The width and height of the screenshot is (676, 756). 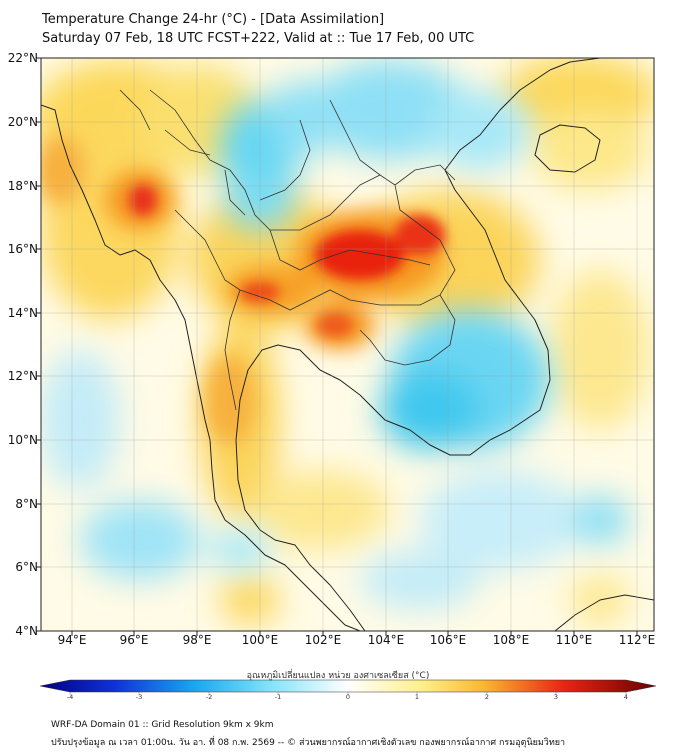 What do you see at coordinates (626, 697) in the screenshot?
I see `colorbar-tick-label: 4` at bounding box center [626, 697].